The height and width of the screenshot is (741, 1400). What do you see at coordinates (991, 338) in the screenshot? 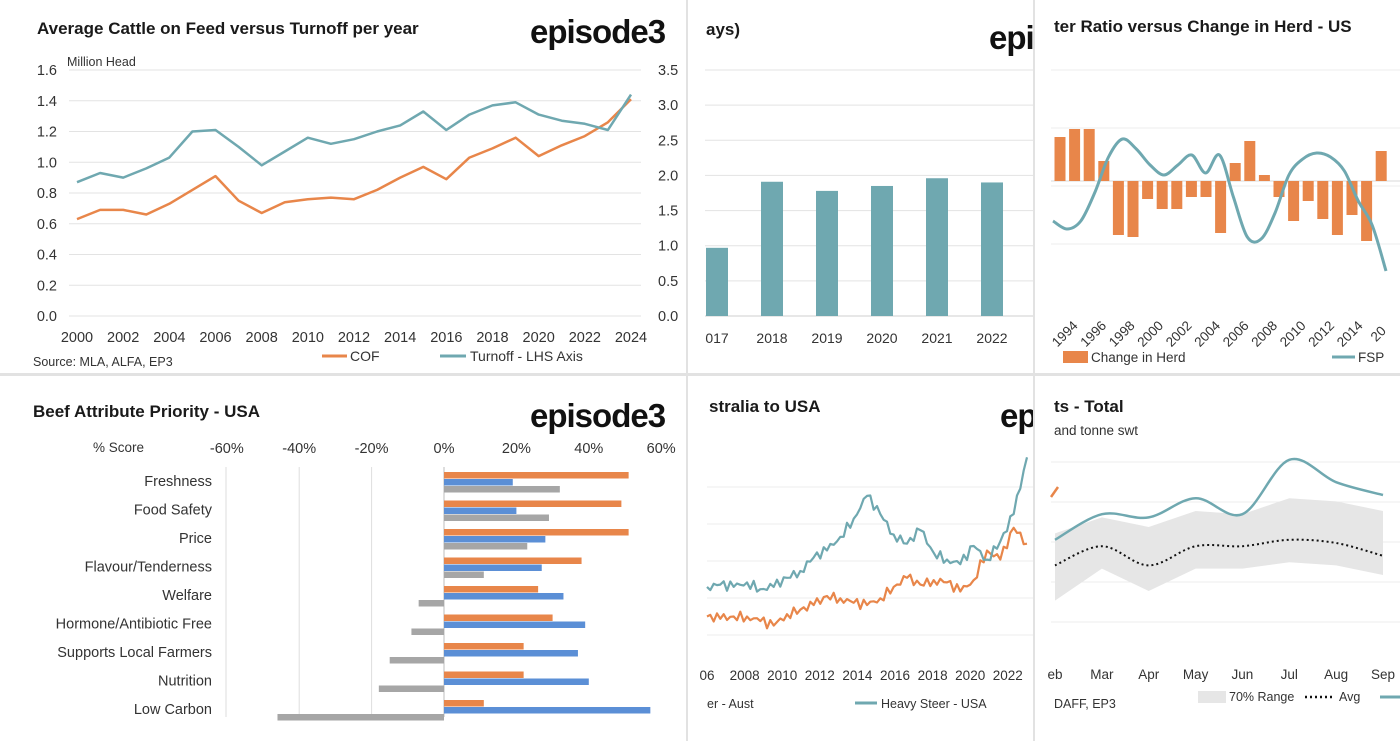
I see `x-tick-label: 2022` at bounding box center [991, 338].